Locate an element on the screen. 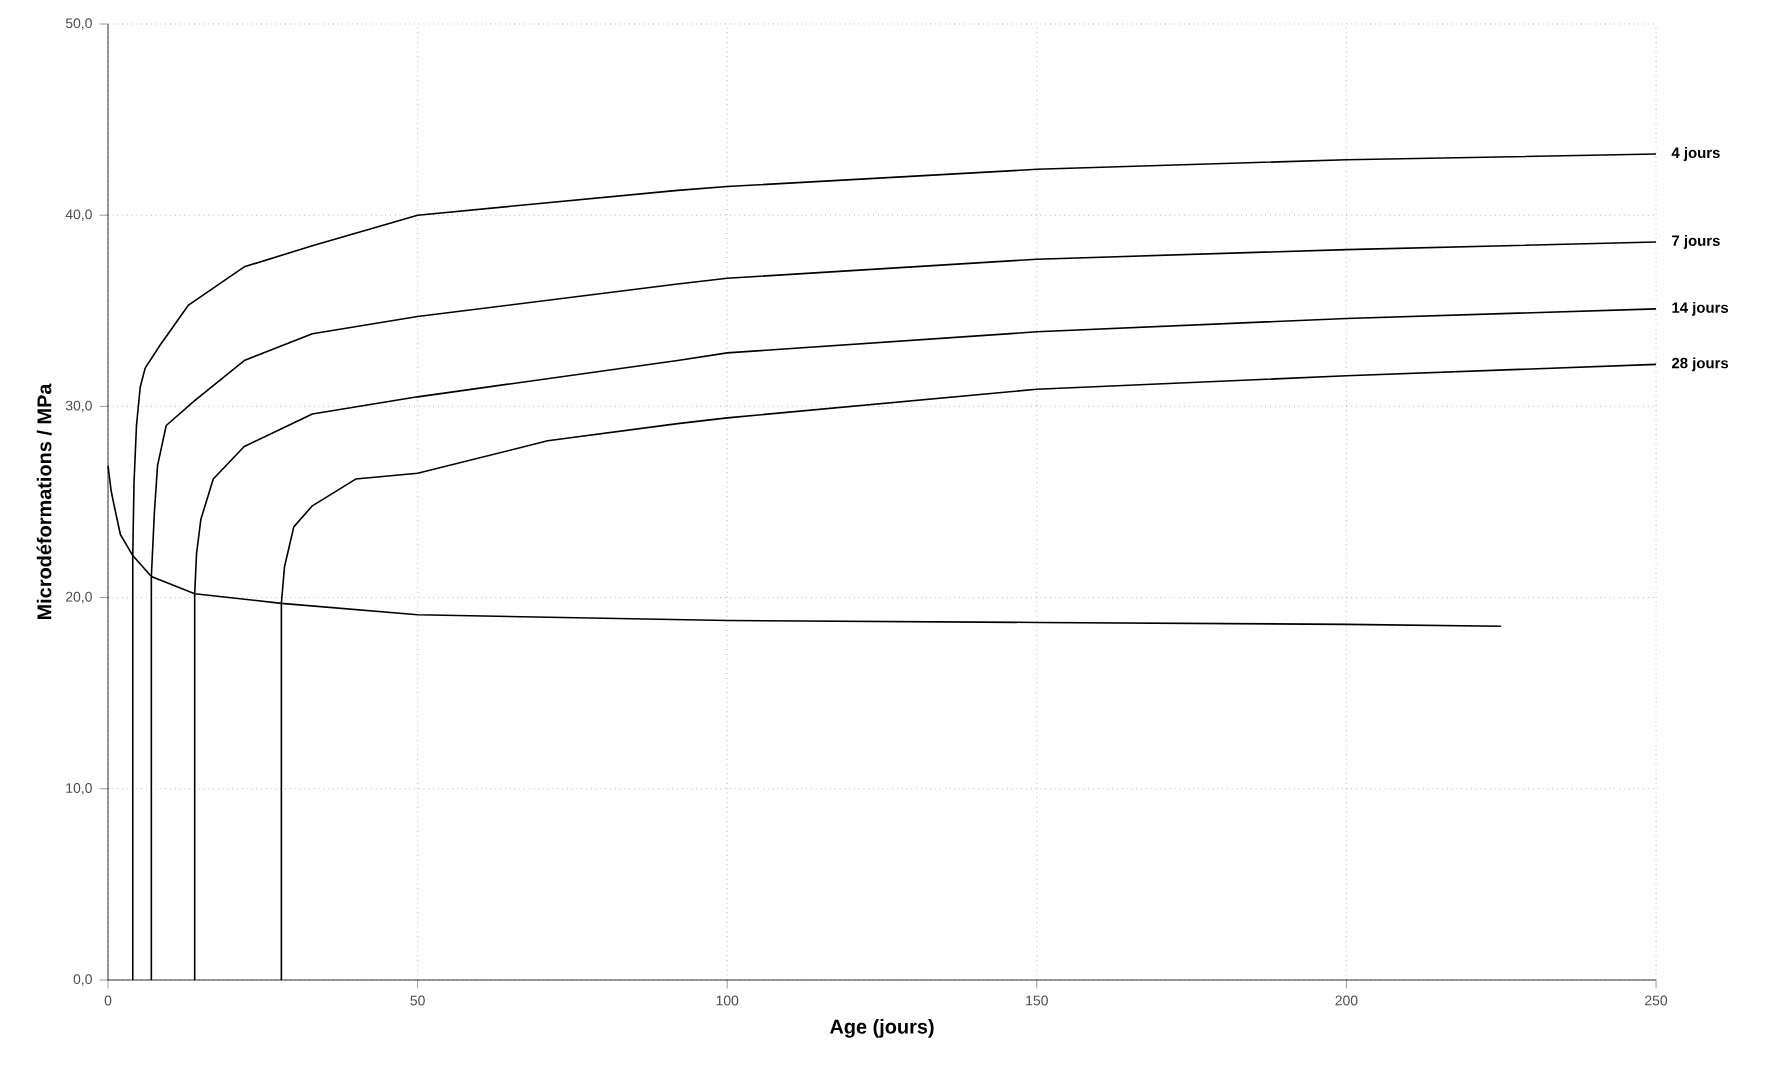 The height and width of the screenshot is (1082, 1788). x-axis-title: Age (jours) is located at coordinates (881, 1028).